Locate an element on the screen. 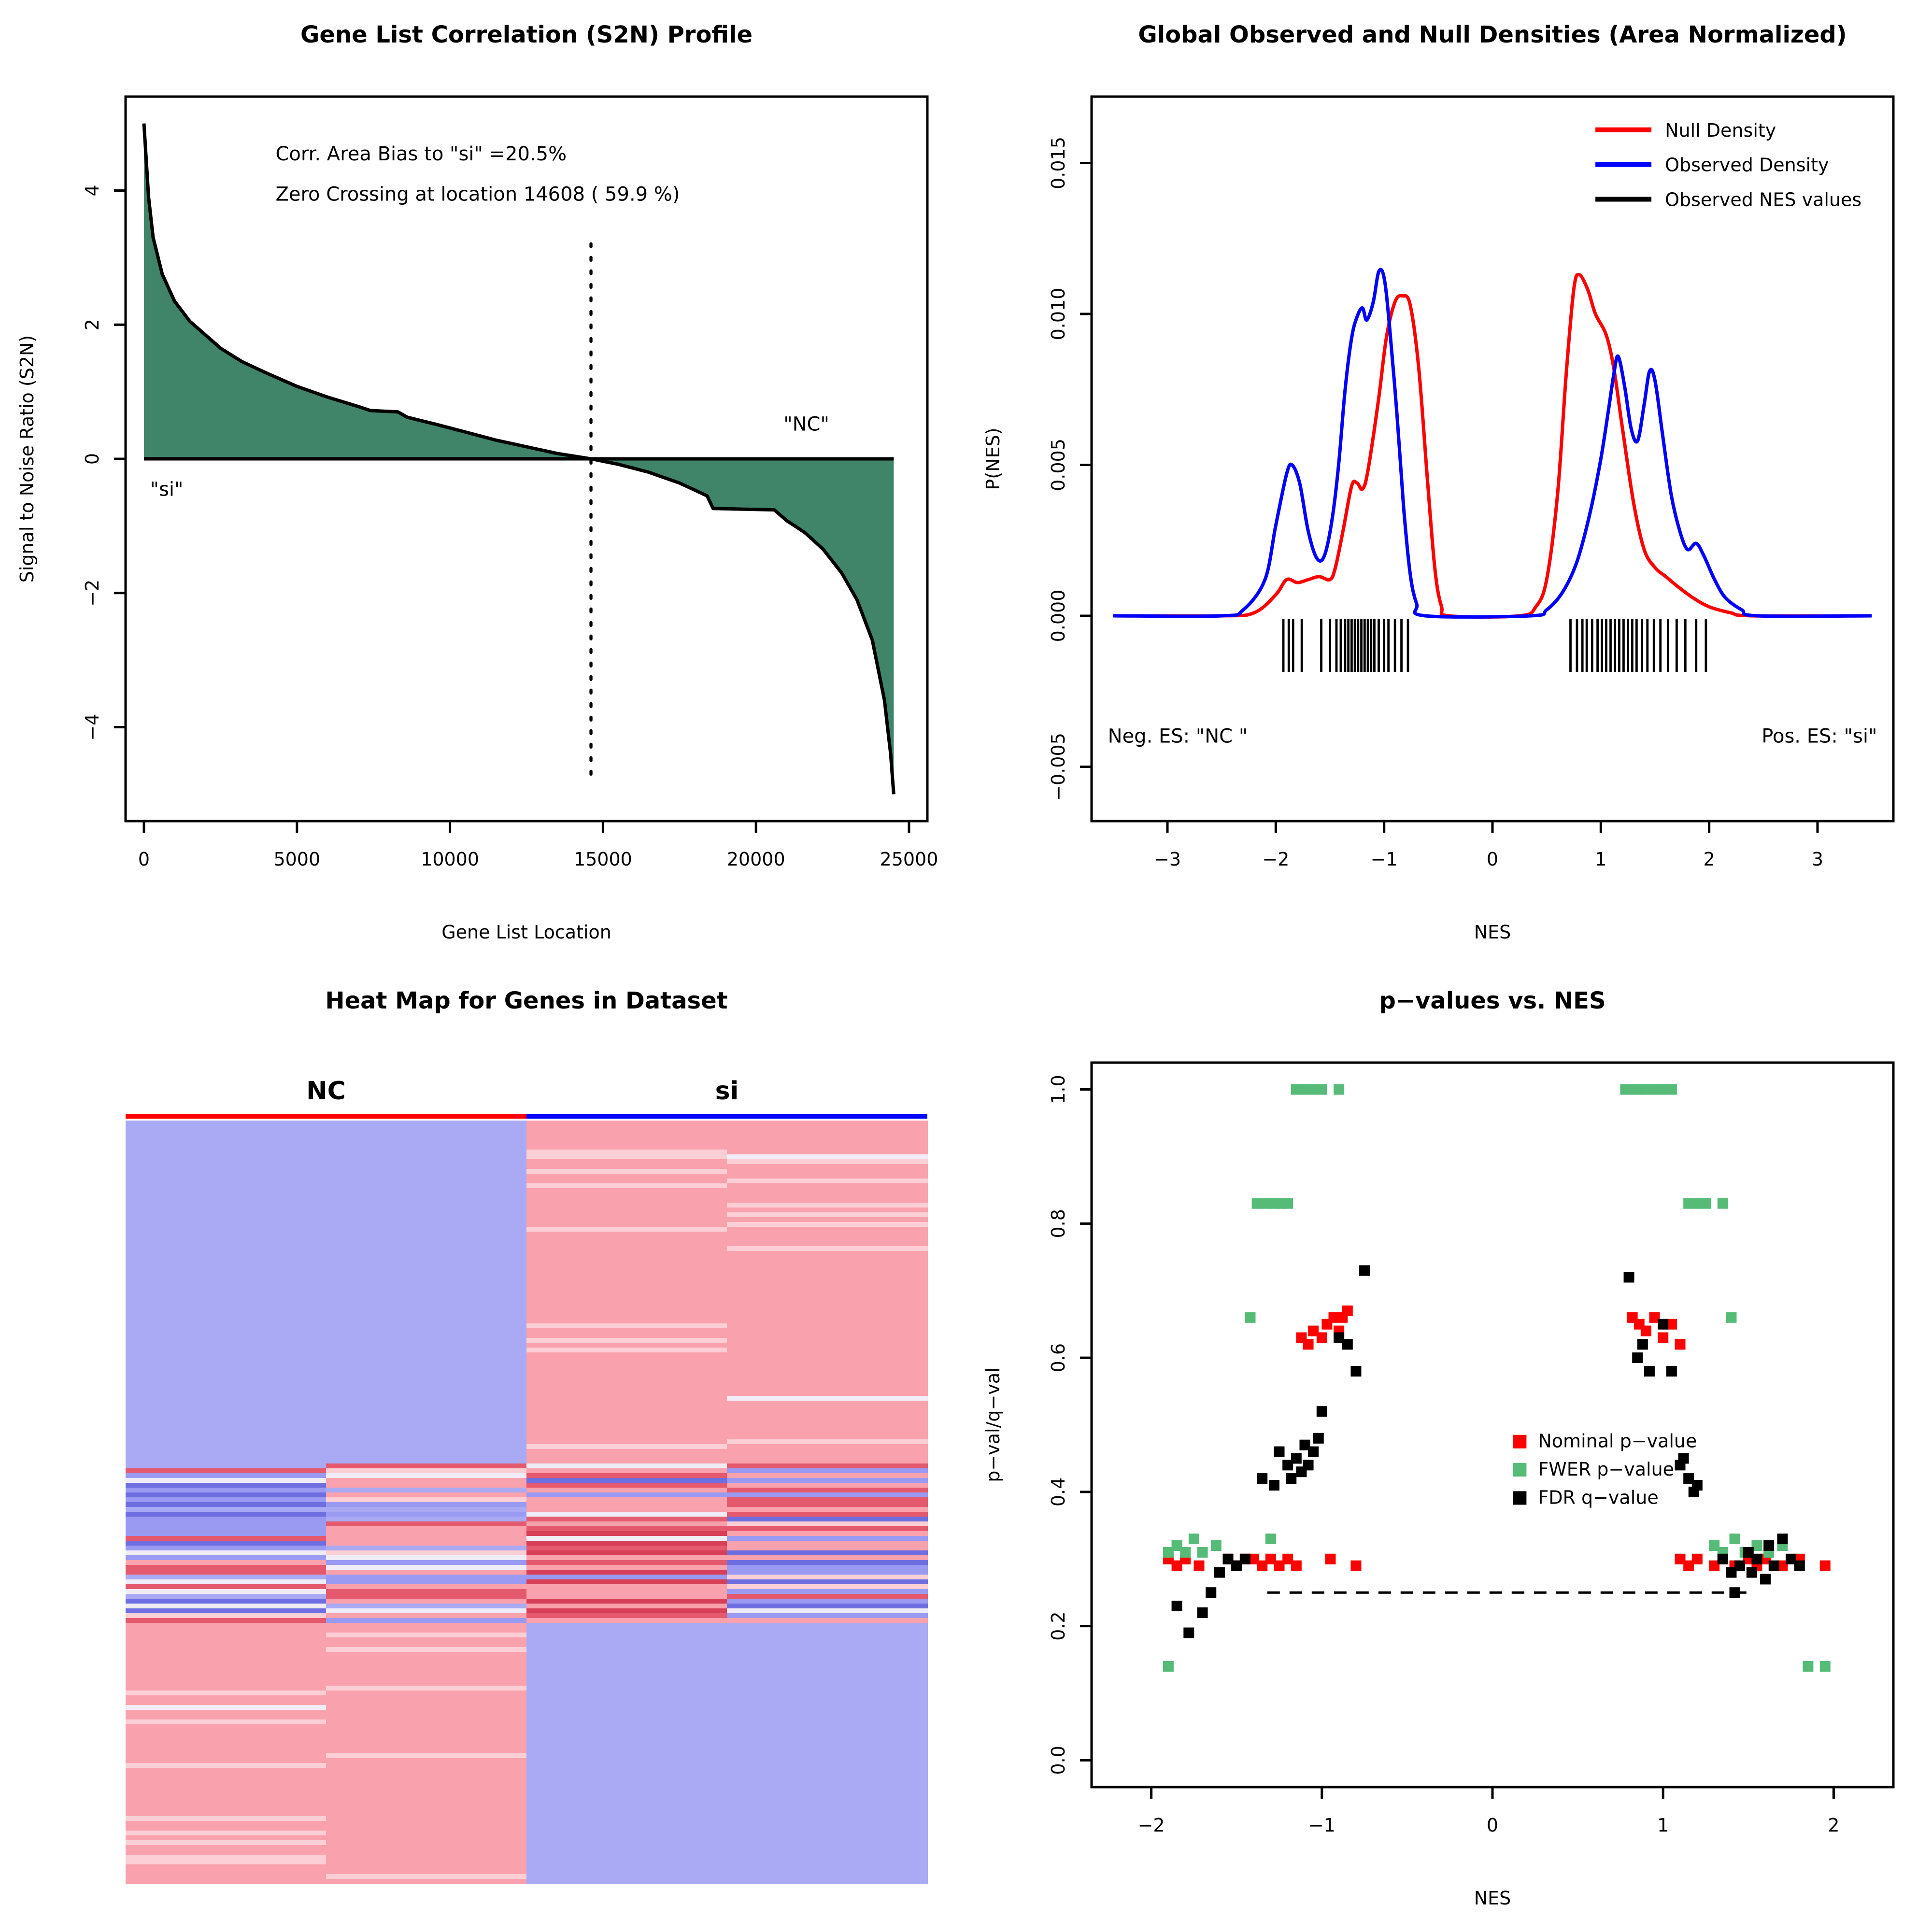 This screenshot has height=1932, width=1932. s2n-profile-ylabel: Signal to Noise Ratio (S2N) is located at coordinates (27, 459).